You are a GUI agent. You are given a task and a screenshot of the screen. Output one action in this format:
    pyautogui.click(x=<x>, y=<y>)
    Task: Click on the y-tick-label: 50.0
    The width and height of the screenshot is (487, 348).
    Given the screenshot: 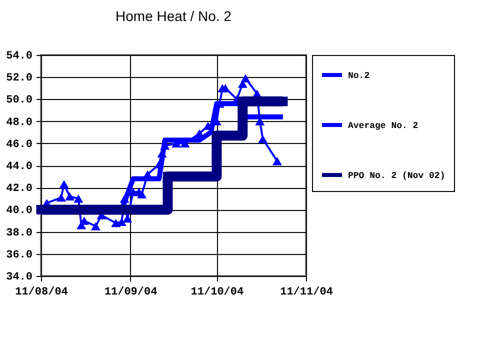 What is the action you would take?
    pyautogui.click(x=19, y=100)
    